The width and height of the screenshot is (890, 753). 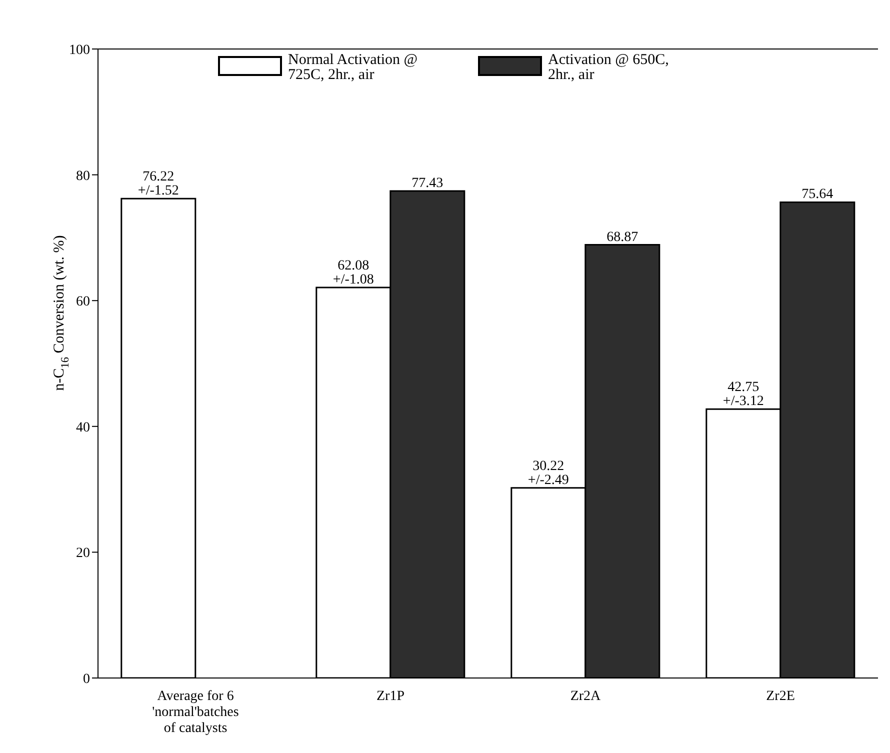 I want to click on data-label: 75.64, so click(x=818, y=194).